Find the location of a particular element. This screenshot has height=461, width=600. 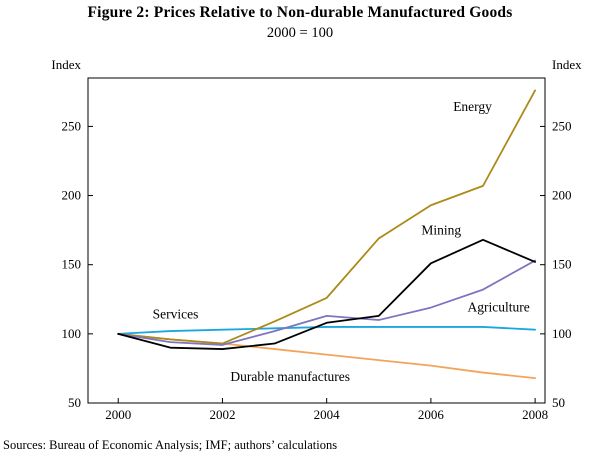

x-tick-label: 2006 is located at coordinates (431, 414).